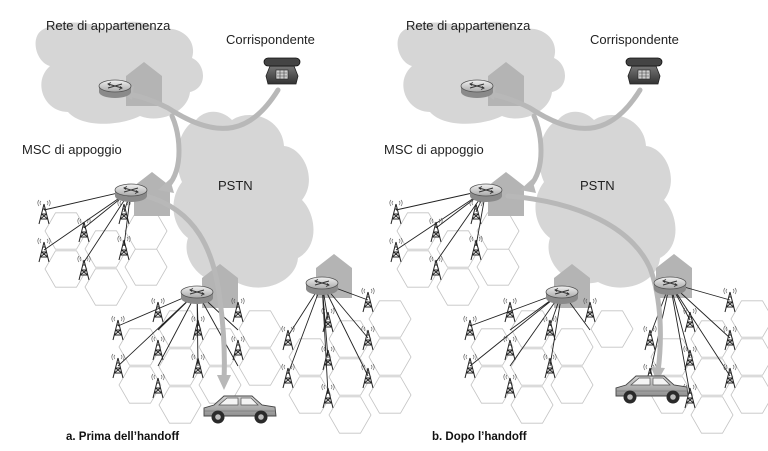 This screenshot has width=768, height=451. I want to click on call-path, so click(200, 238).